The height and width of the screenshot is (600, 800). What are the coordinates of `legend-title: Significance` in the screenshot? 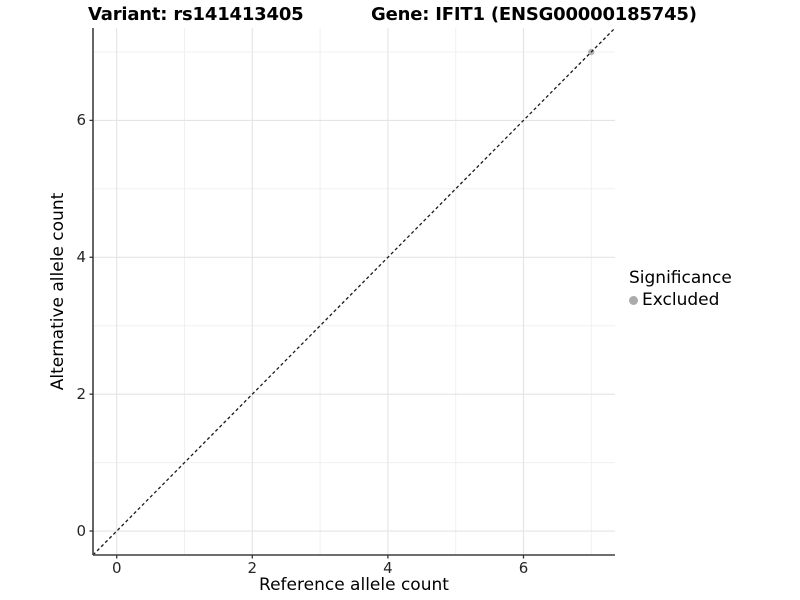 It's located at (680, 278).